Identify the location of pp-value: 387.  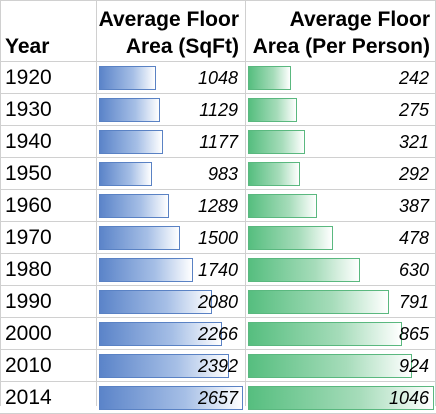
(413, 206).